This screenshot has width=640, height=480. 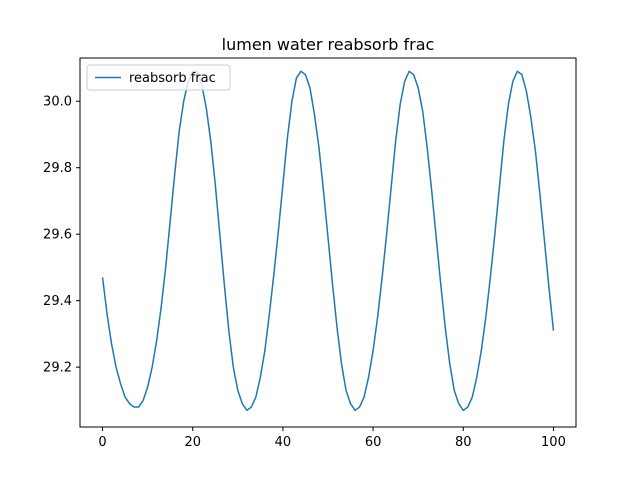 What do you see at coordinates (57, 368) in the screenshot?
I see `y-tick-label: 29.2` at bounding box center [57, 368].